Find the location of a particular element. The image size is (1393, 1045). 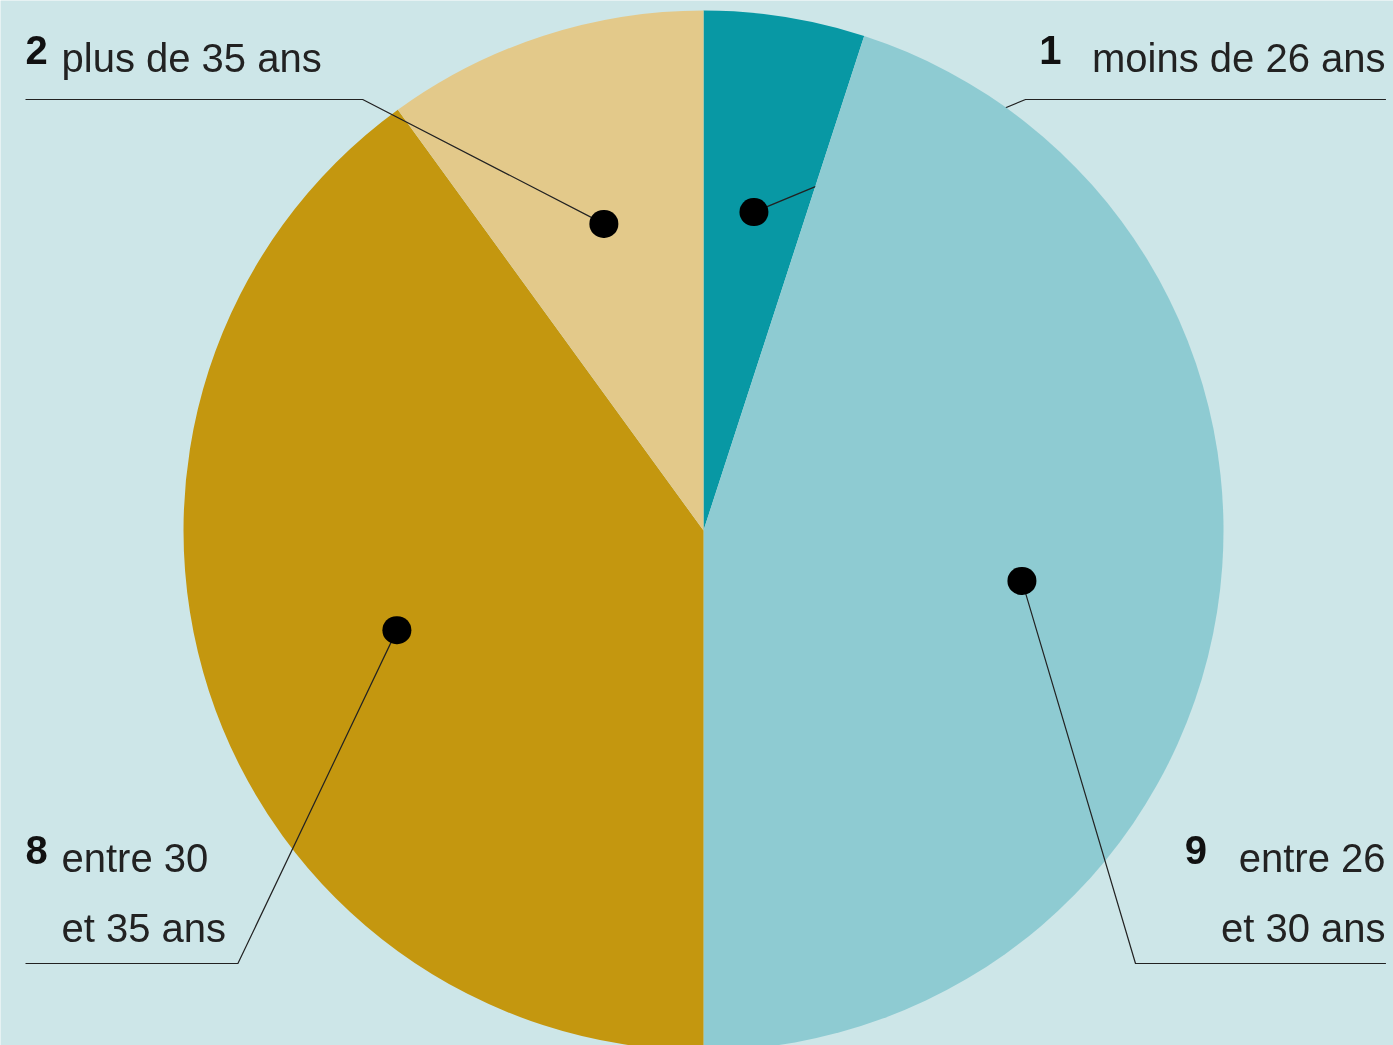

data-label: 2 is located at coordinates (36, 49).